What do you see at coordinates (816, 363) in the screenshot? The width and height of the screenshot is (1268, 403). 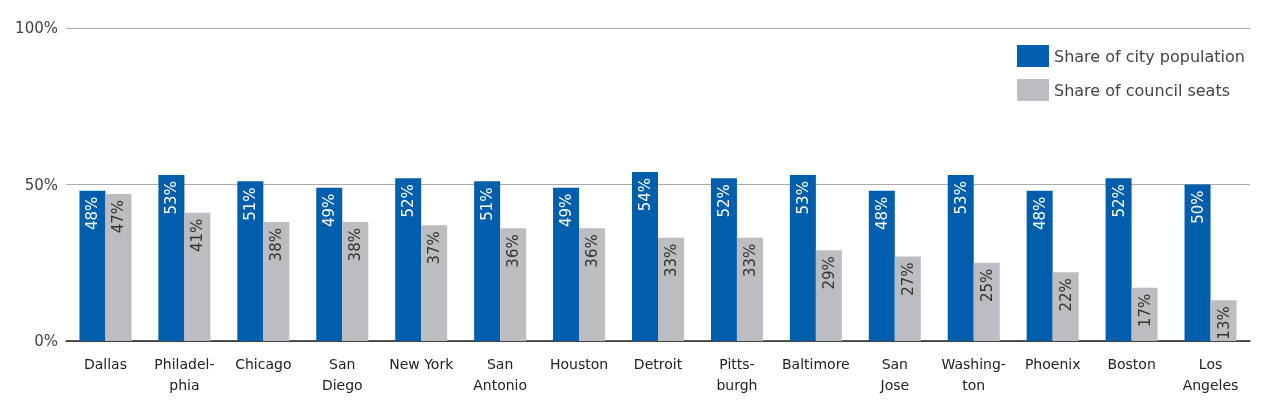 I see `x-tick-label: Baltimore` at bounding box center [816, 363].